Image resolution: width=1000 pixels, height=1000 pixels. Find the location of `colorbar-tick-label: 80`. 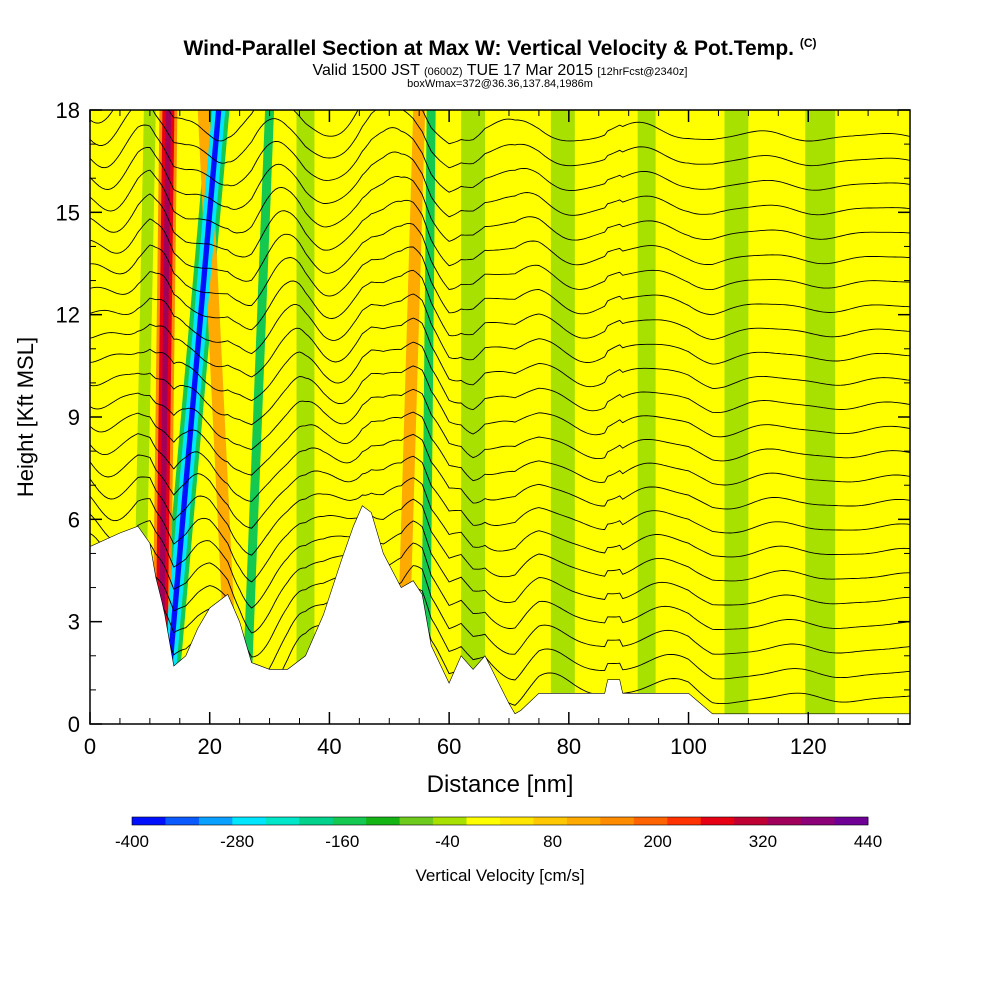

colorbar-tick-label: 80 is located at coordinates (552, 841).